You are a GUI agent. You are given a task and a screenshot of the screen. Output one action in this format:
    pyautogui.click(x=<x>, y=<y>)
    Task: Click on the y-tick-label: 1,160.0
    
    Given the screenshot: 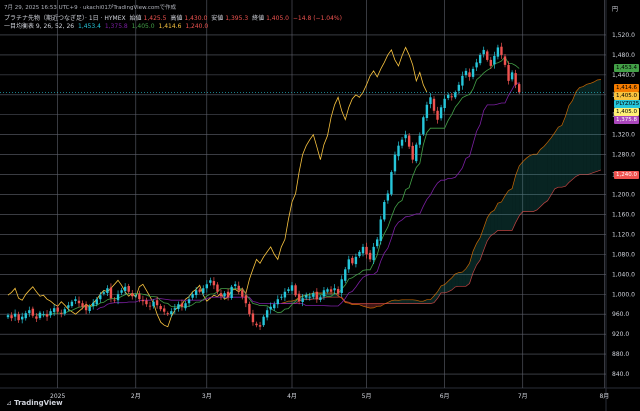 What is the action you would take?
    pyautogui.click(x=623, y=214)
    